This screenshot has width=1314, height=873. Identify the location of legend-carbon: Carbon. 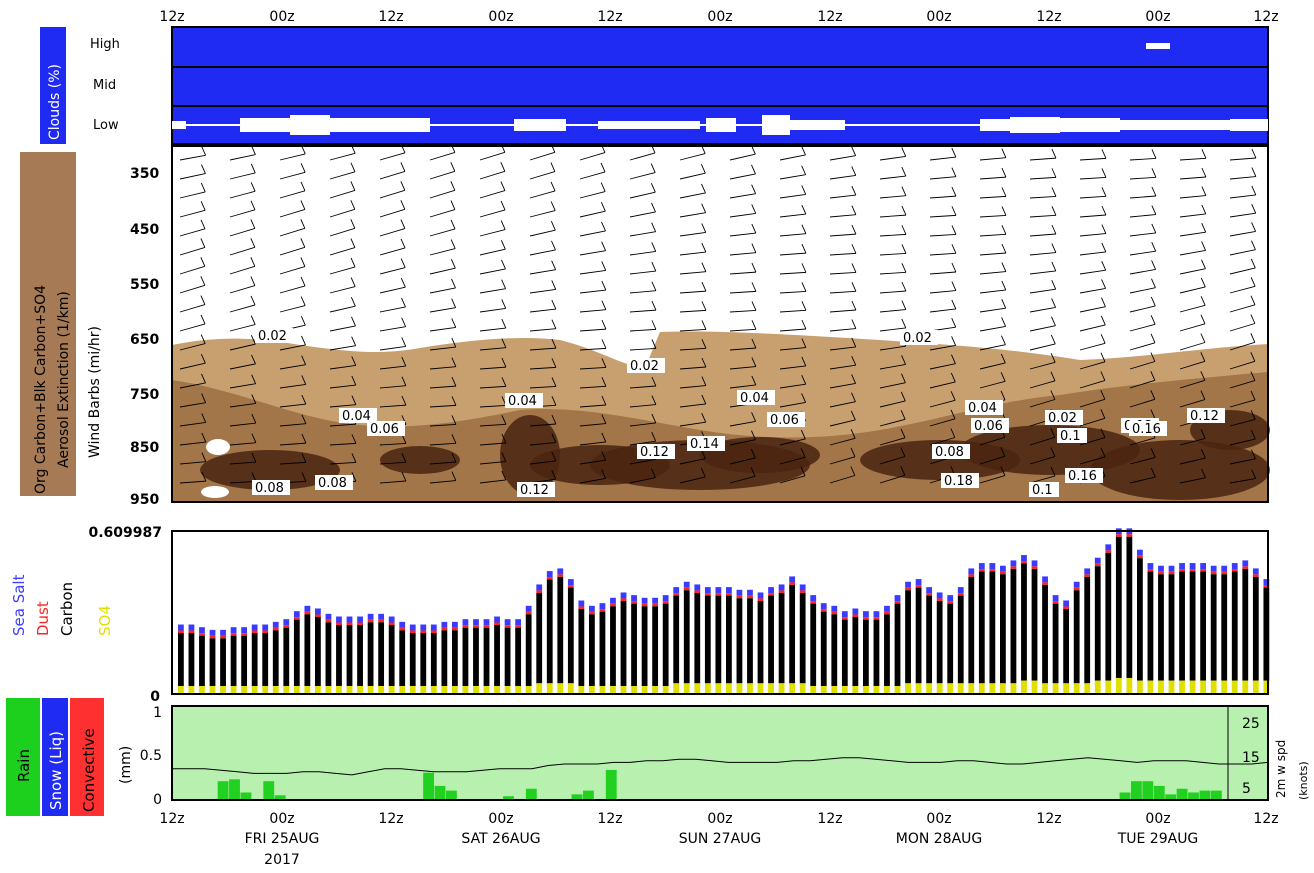
(67, 609).